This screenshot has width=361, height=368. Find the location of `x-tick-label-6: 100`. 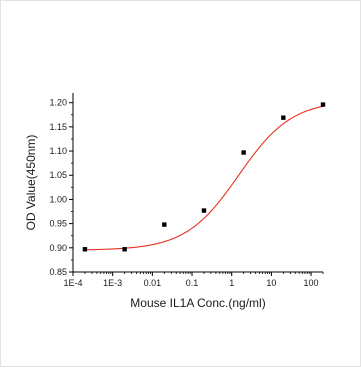

x-tick-label-6: 100 is located at coordinates (311, 283).